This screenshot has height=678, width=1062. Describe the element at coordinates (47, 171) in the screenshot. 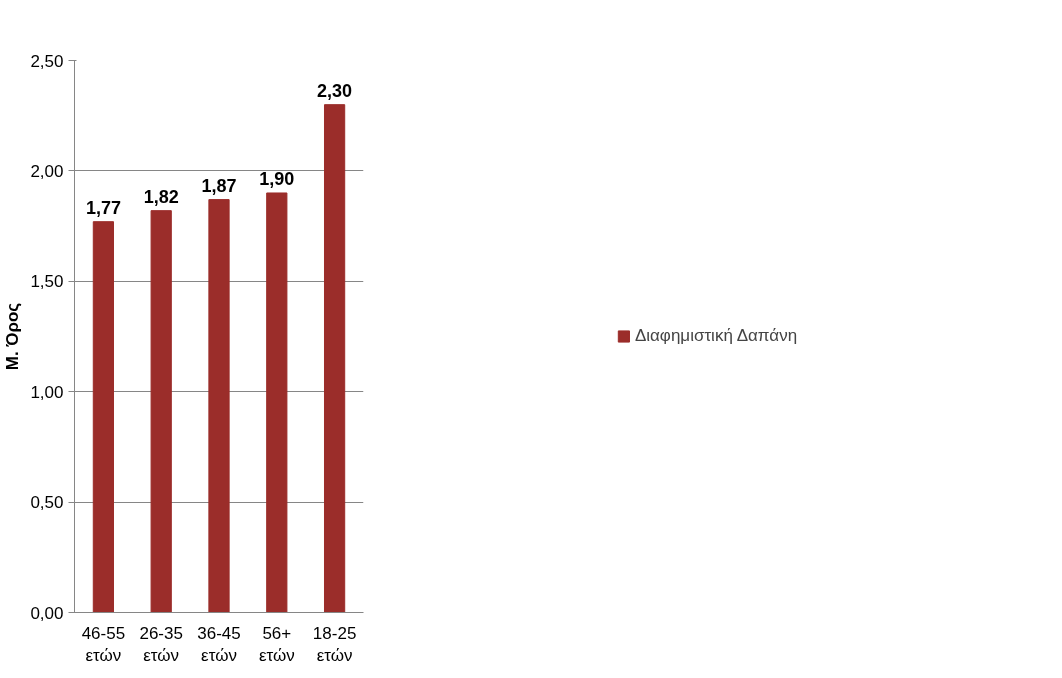

I see `y-tick-label: 2,00` at that location.